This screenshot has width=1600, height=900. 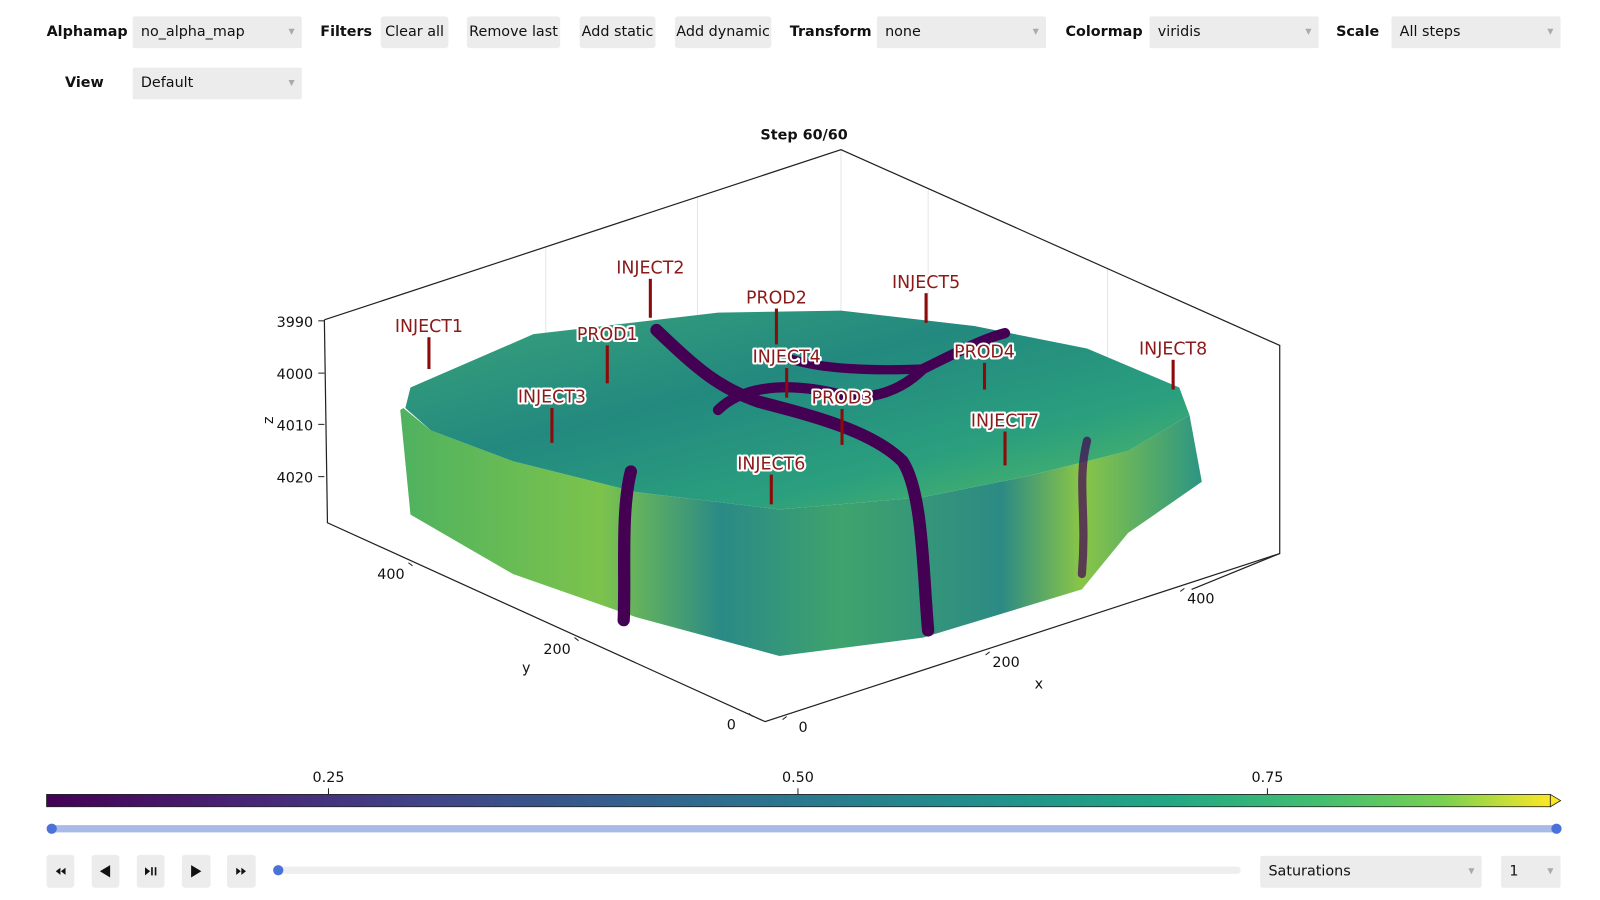 What do you see at coordinates (803, 728) in the screenshot?
I see `x-tick-label: 0` at bounding box center [803, 728].